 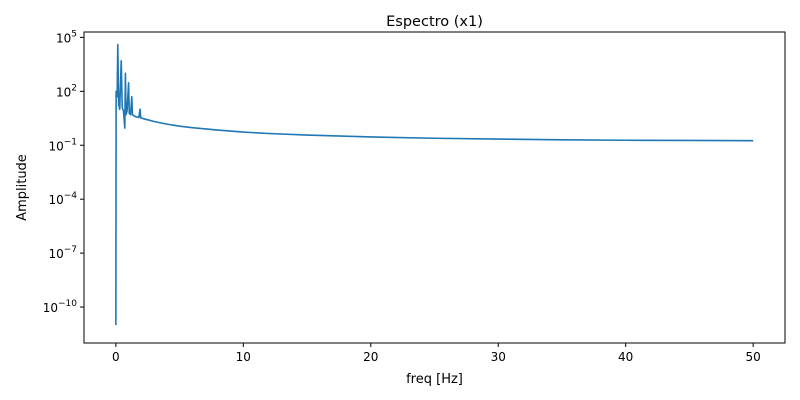 What do you see at coordinates (62, 199) in the screenshot?
I see `y-tick-label: 10⁻⁴` at bounding box center [62, 199].